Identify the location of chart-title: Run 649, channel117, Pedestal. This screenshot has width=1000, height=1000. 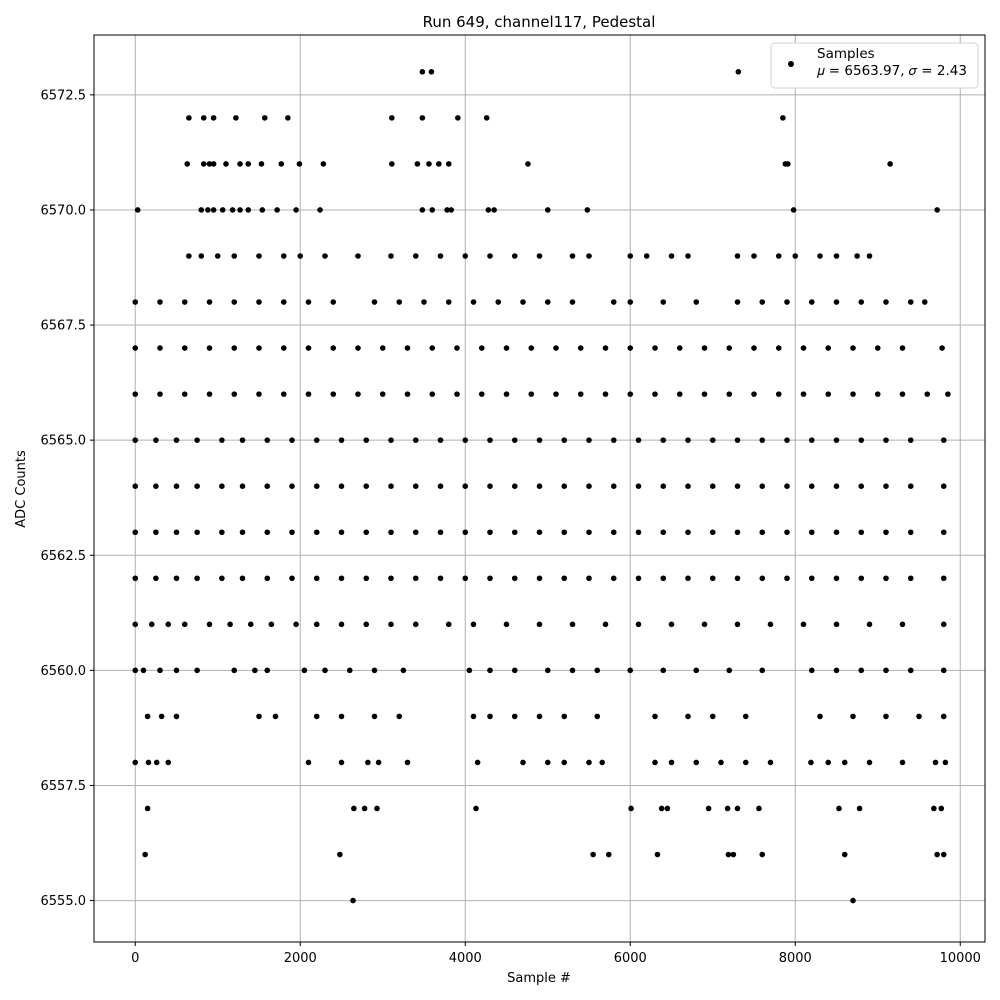
(539, 22).